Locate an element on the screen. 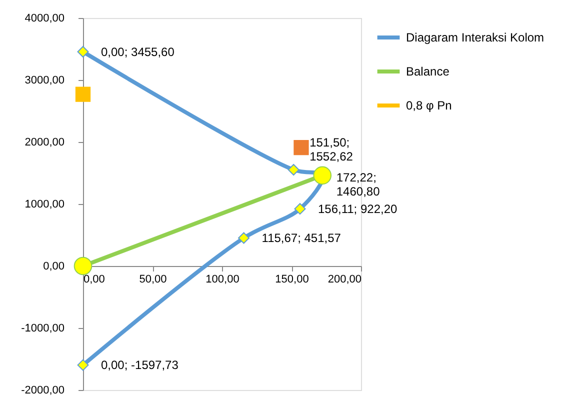 This screenshot has width=566, height=405. x-tick-label: 50,00 is located at coordinates (153, 280).